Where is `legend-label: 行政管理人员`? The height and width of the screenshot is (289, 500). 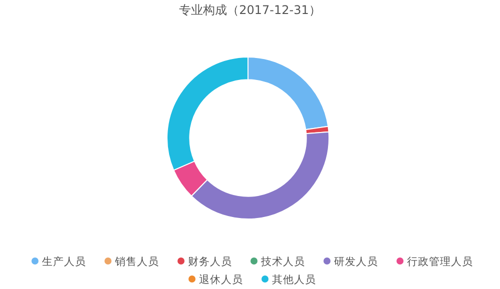
legend-label: 行政管理人员 is located at coordinates (440, 262).